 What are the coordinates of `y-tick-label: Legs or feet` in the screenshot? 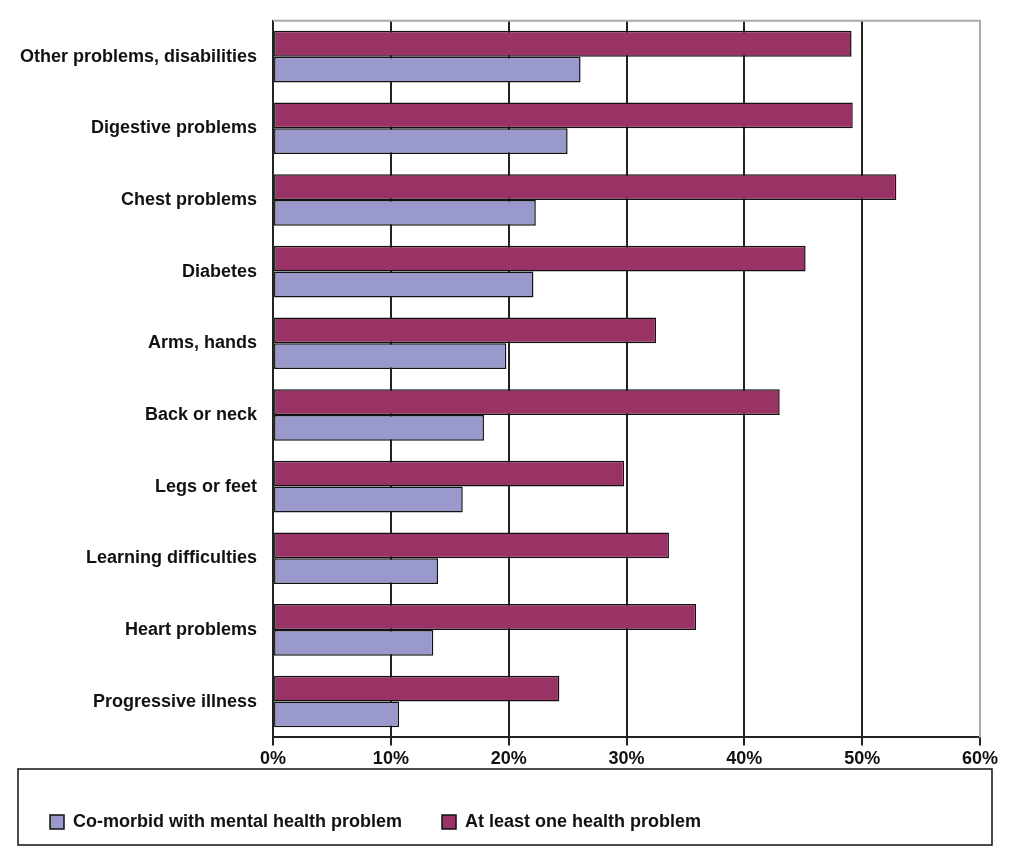 It's located at (206, 485).